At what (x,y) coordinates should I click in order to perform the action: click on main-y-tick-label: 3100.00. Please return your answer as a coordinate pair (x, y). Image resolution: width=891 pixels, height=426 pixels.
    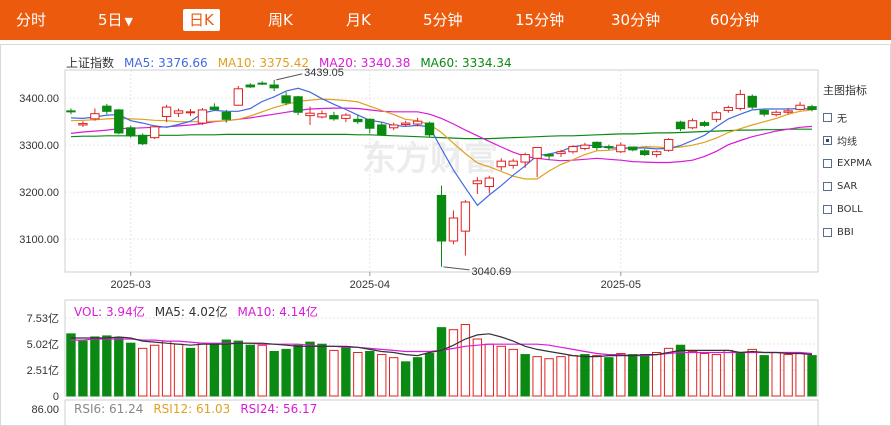
    Looking at the image, I should click on (39, 240).